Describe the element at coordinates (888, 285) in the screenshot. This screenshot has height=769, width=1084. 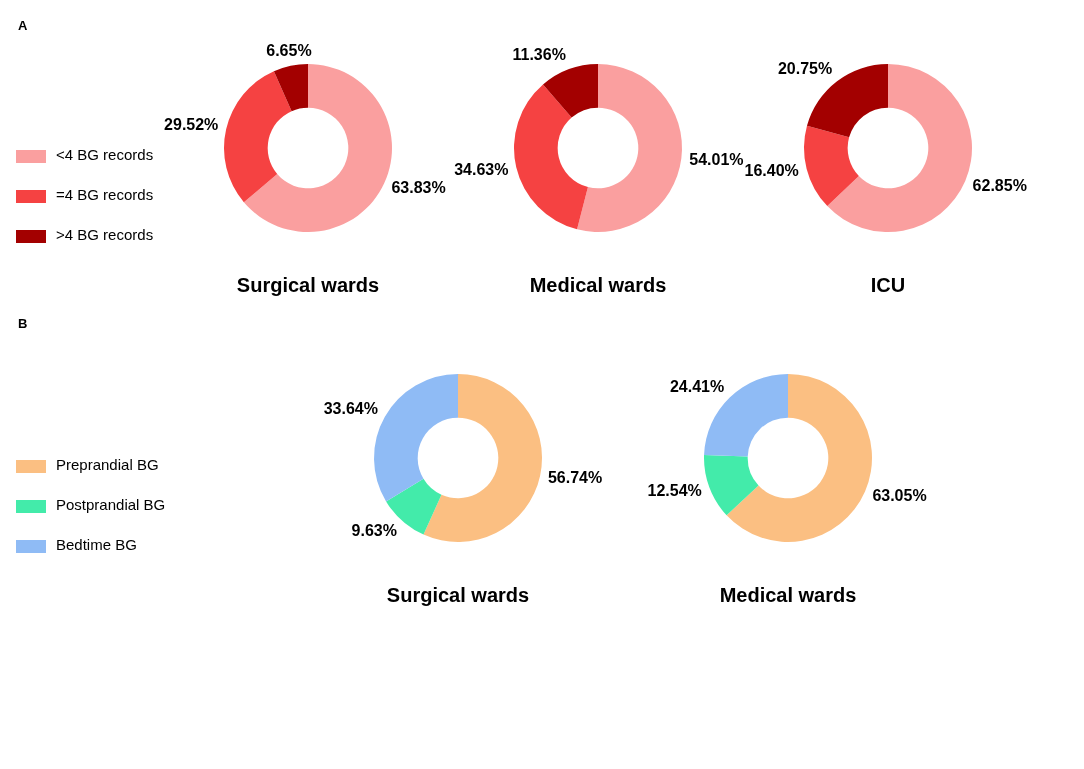
I see `text: ICU` at that location.